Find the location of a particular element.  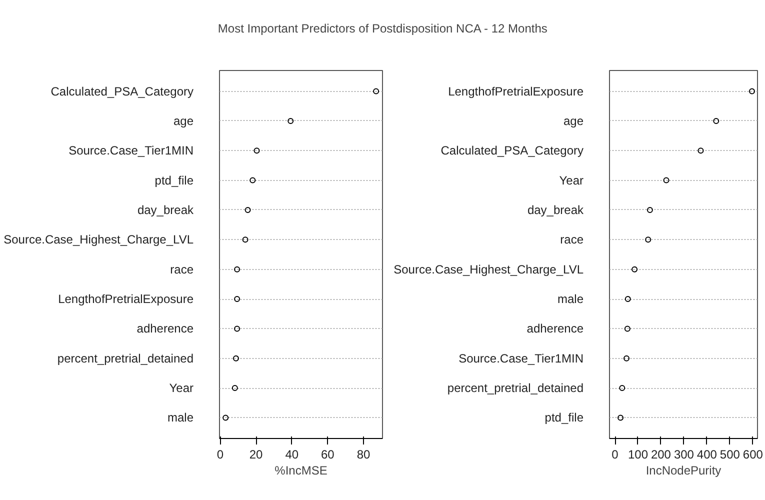

x-tick-label: 600 is located at coordinates (753, 455).